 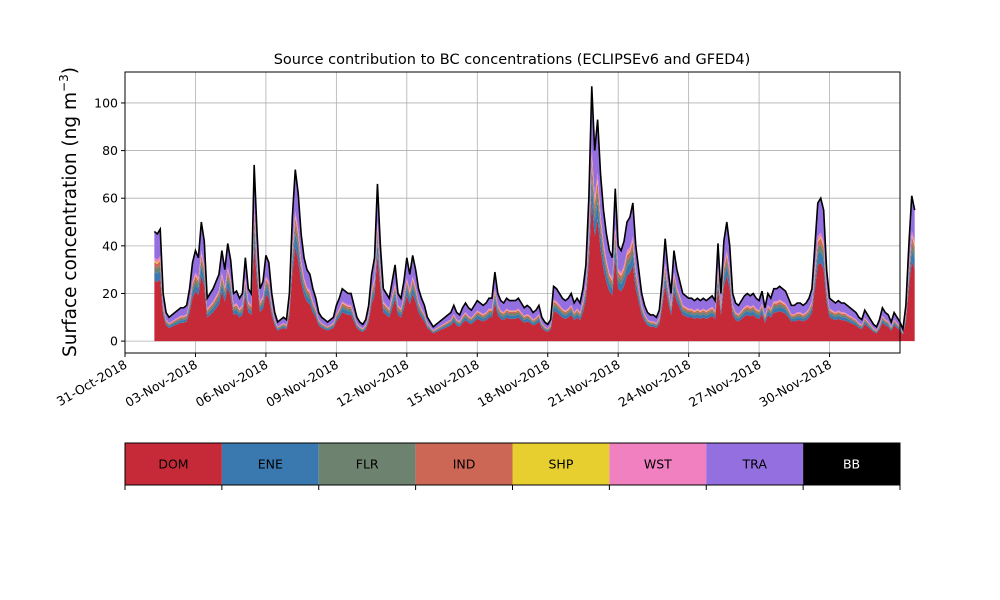 I want to click on y-tick-label: 80, so click(x=110, y=150).